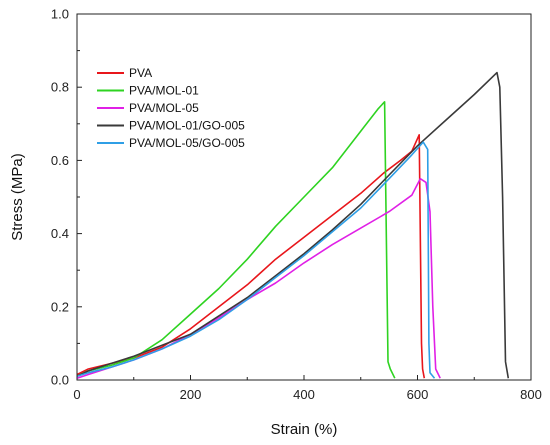 The height and width of the screenshot is (445, 550). Describe the element at coordinates (164, 108) in the screenshot. I see `legend-label: PVA/MOL-05` at that location.